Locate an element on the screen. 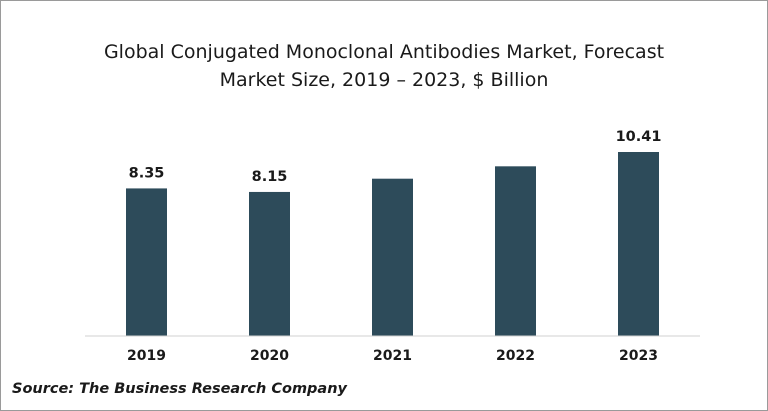 Image resolution: width=768 pixels, height=411 pixels. bar-2022 is located at coordinates (515, 251).